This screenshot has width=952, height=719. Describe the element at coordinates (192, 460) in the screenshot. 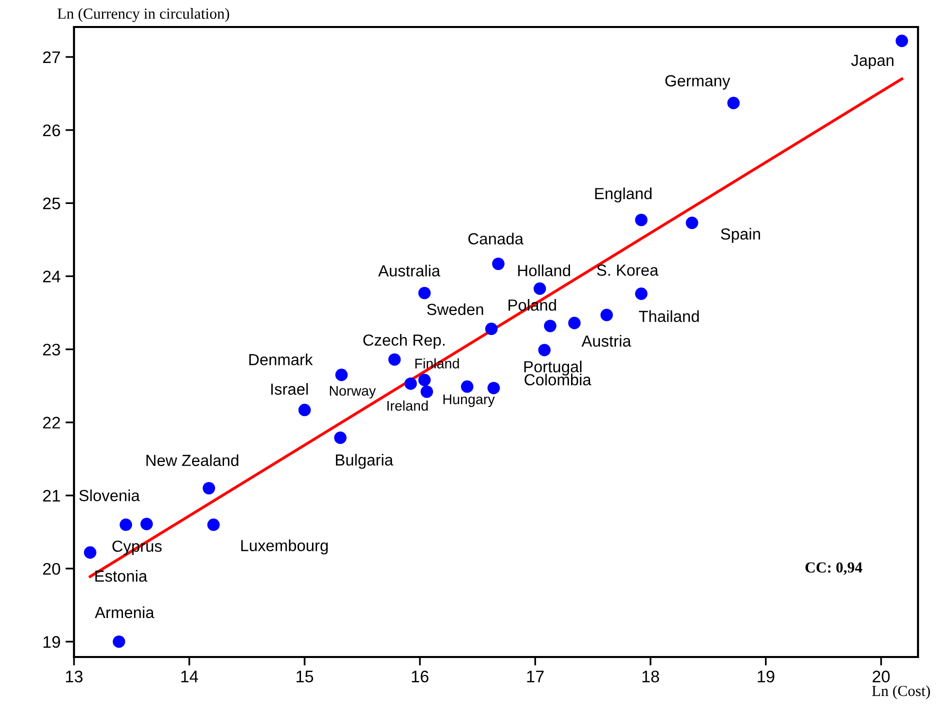

I see `annotation: New Zealand` at that location.